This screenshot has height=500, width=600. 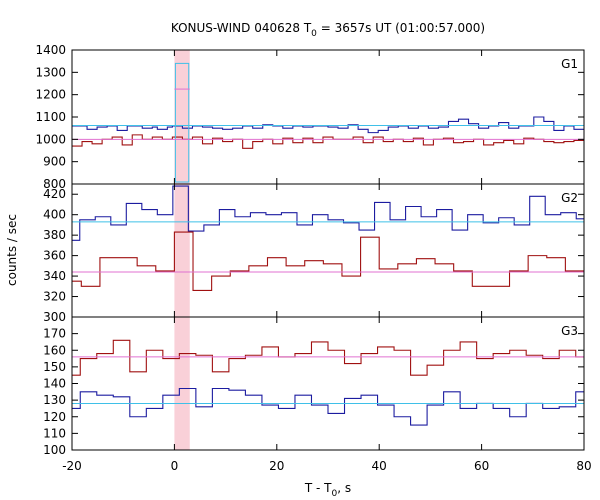 I want to click on y-tick-label: 120, so click(x=54, y=417).